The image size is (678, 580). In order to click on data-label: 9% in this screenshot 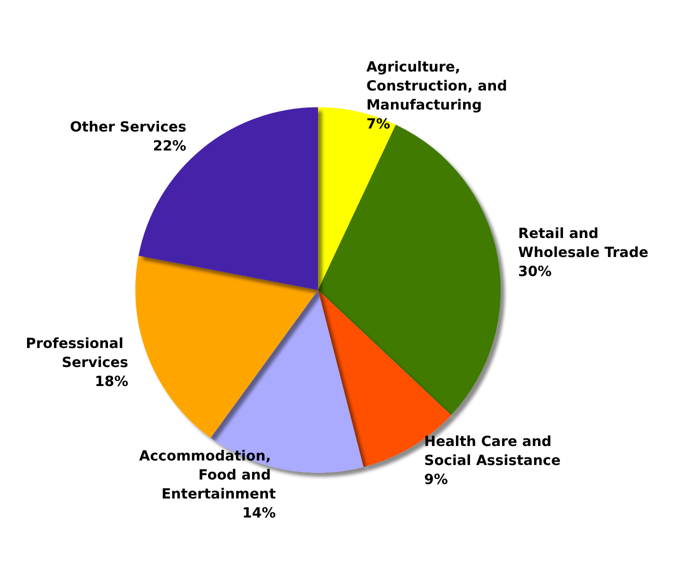, I will do `click(436, 480)`.